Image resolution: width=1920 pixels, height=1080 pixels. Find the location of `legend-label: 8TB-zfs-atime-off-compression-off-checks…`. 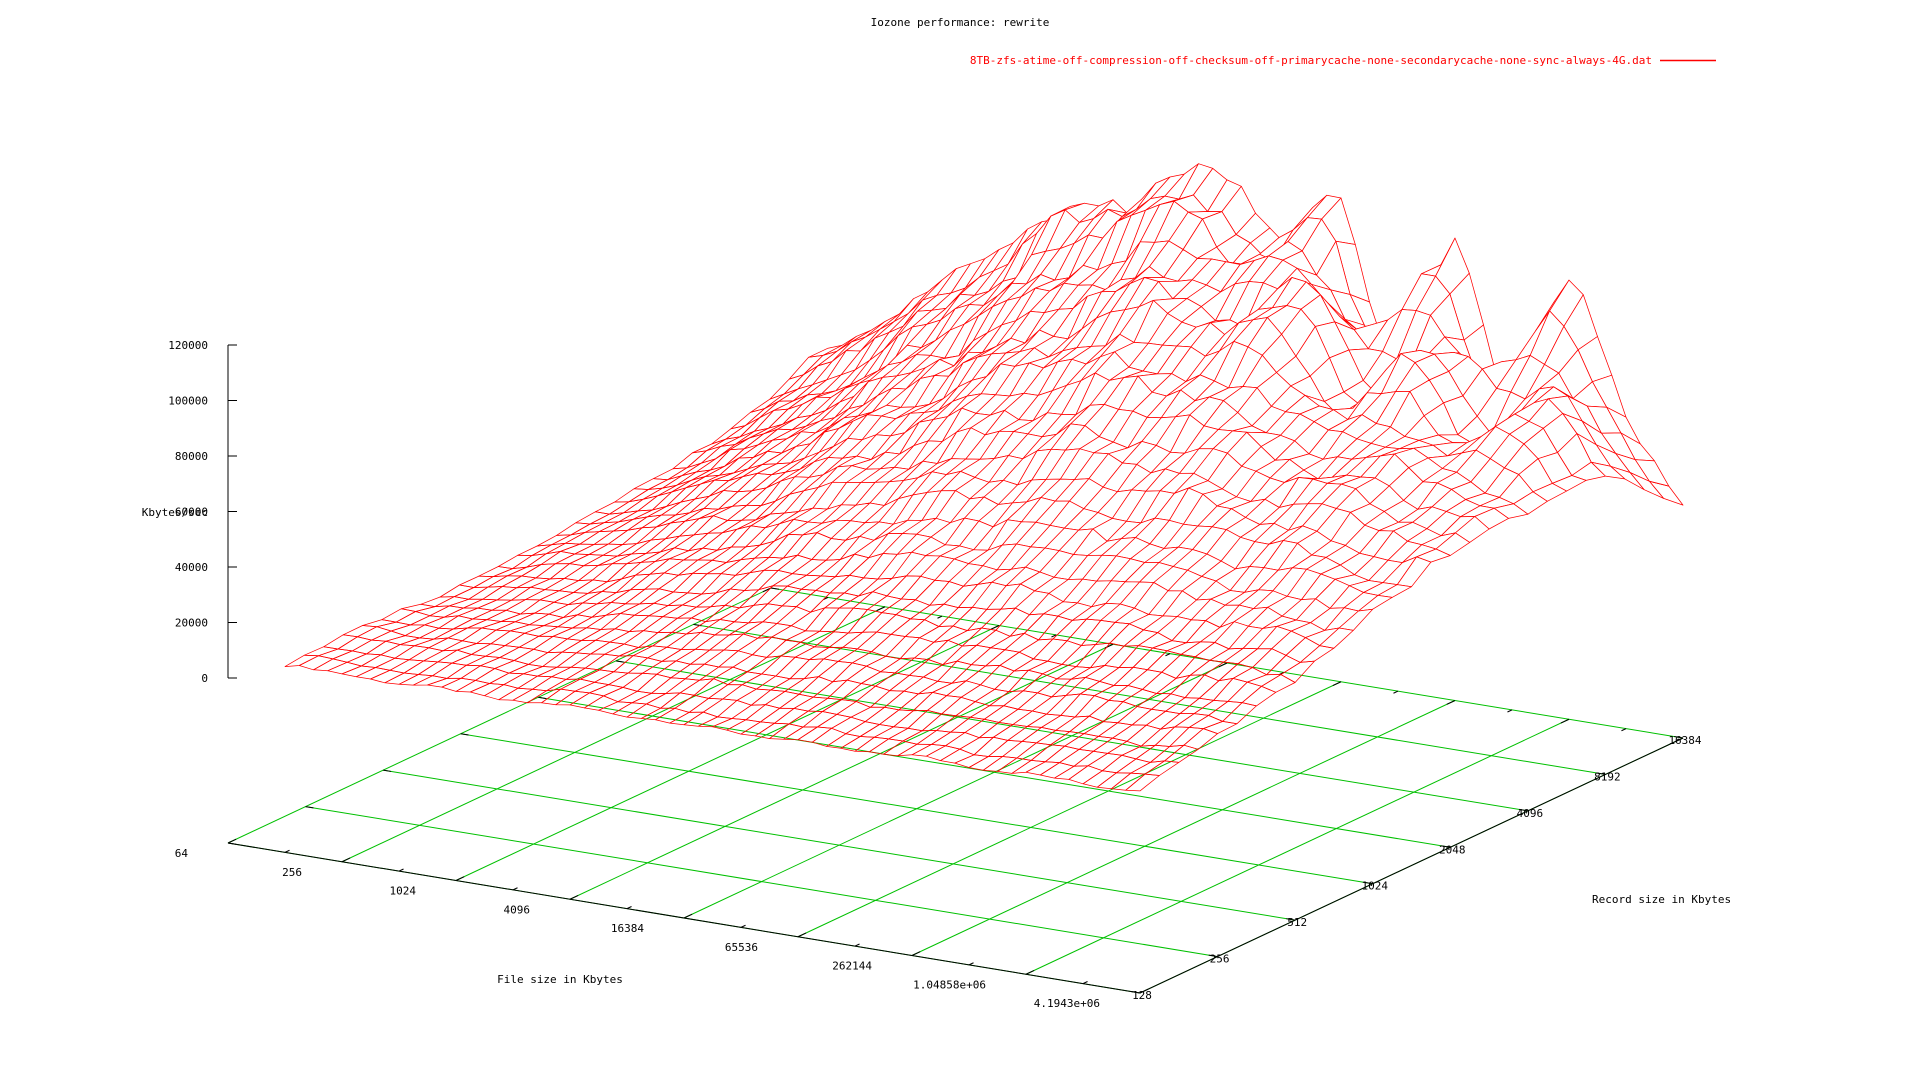

legend-label: 8TB-zfs-atime-off-compression-off-checks… is located at coordinates (1311, 60).